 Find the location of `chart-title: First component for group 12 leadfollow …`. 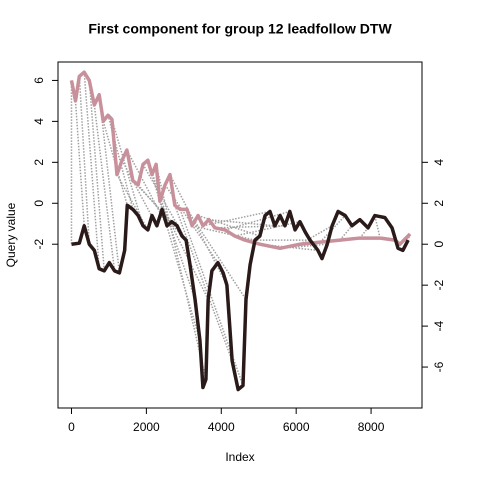

chart-title: First component for group 12 leadfollow … is located at coordinates (240, 29).